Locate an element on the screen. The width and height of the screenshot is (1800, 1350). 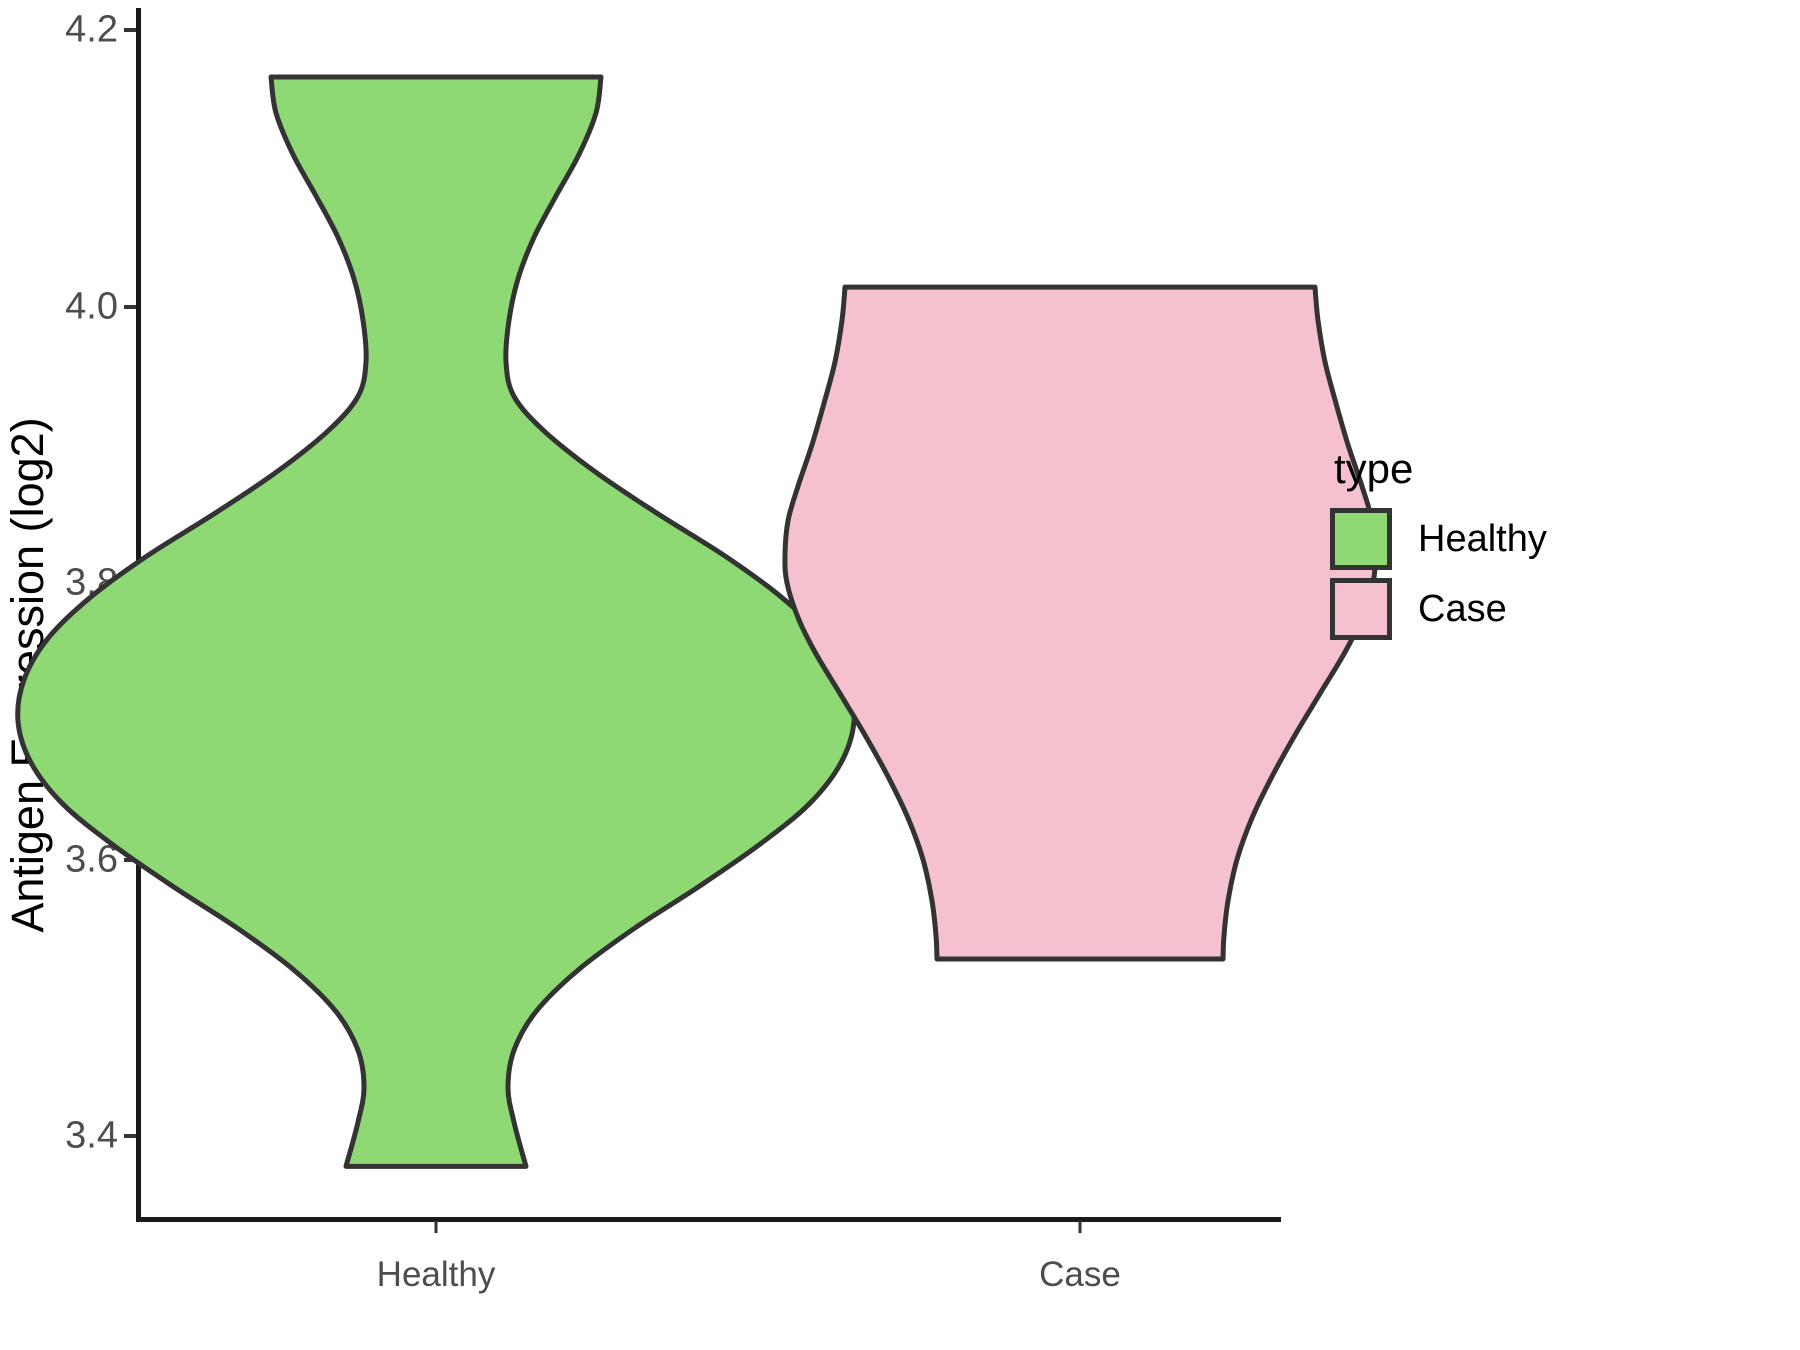
legend-title: type is located at coordinates (1374, 468).